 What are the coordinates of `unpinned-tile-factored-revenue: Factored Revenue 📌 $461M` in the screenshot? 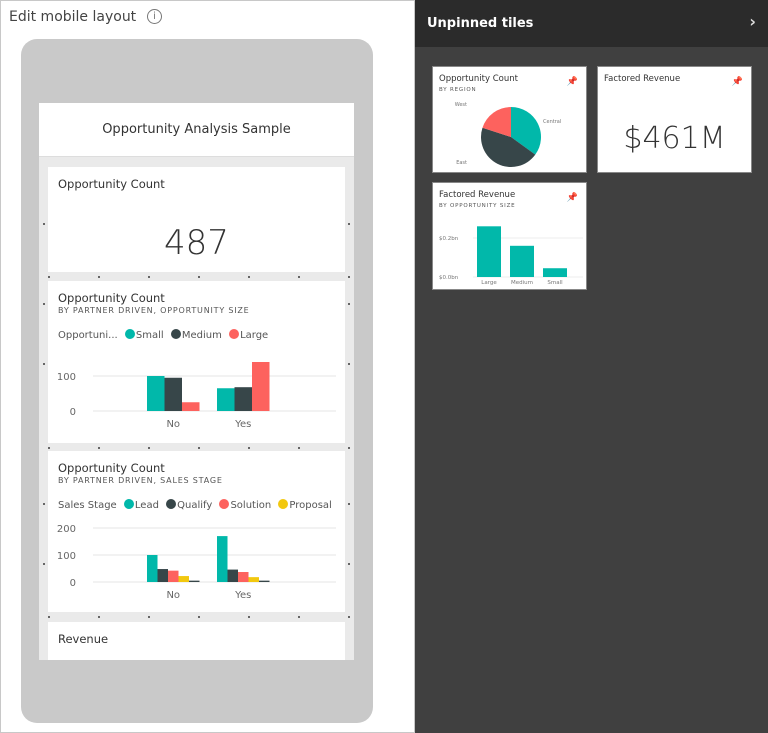 It's located at (674, 119).